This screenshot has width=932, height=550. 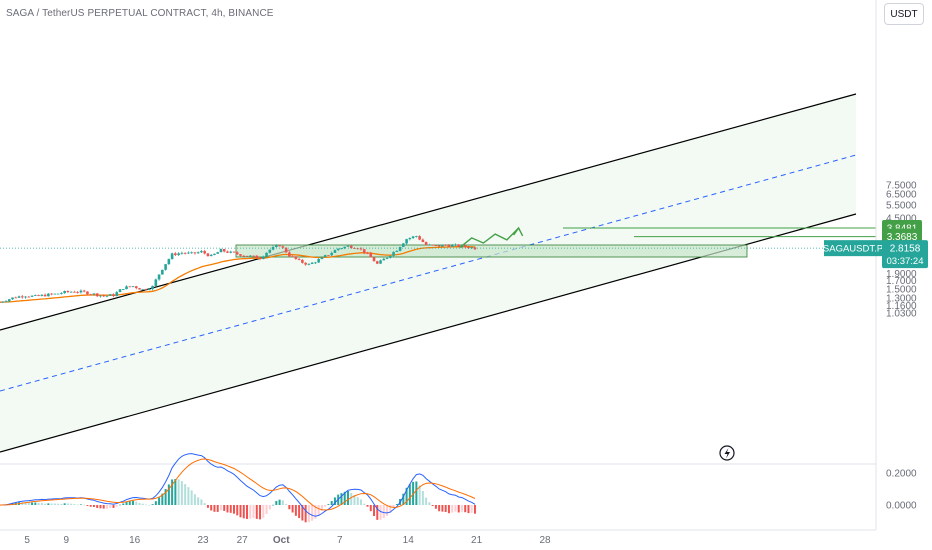 I want to click on price-axis-tick: 5.5000, so click(x=901, y=205).